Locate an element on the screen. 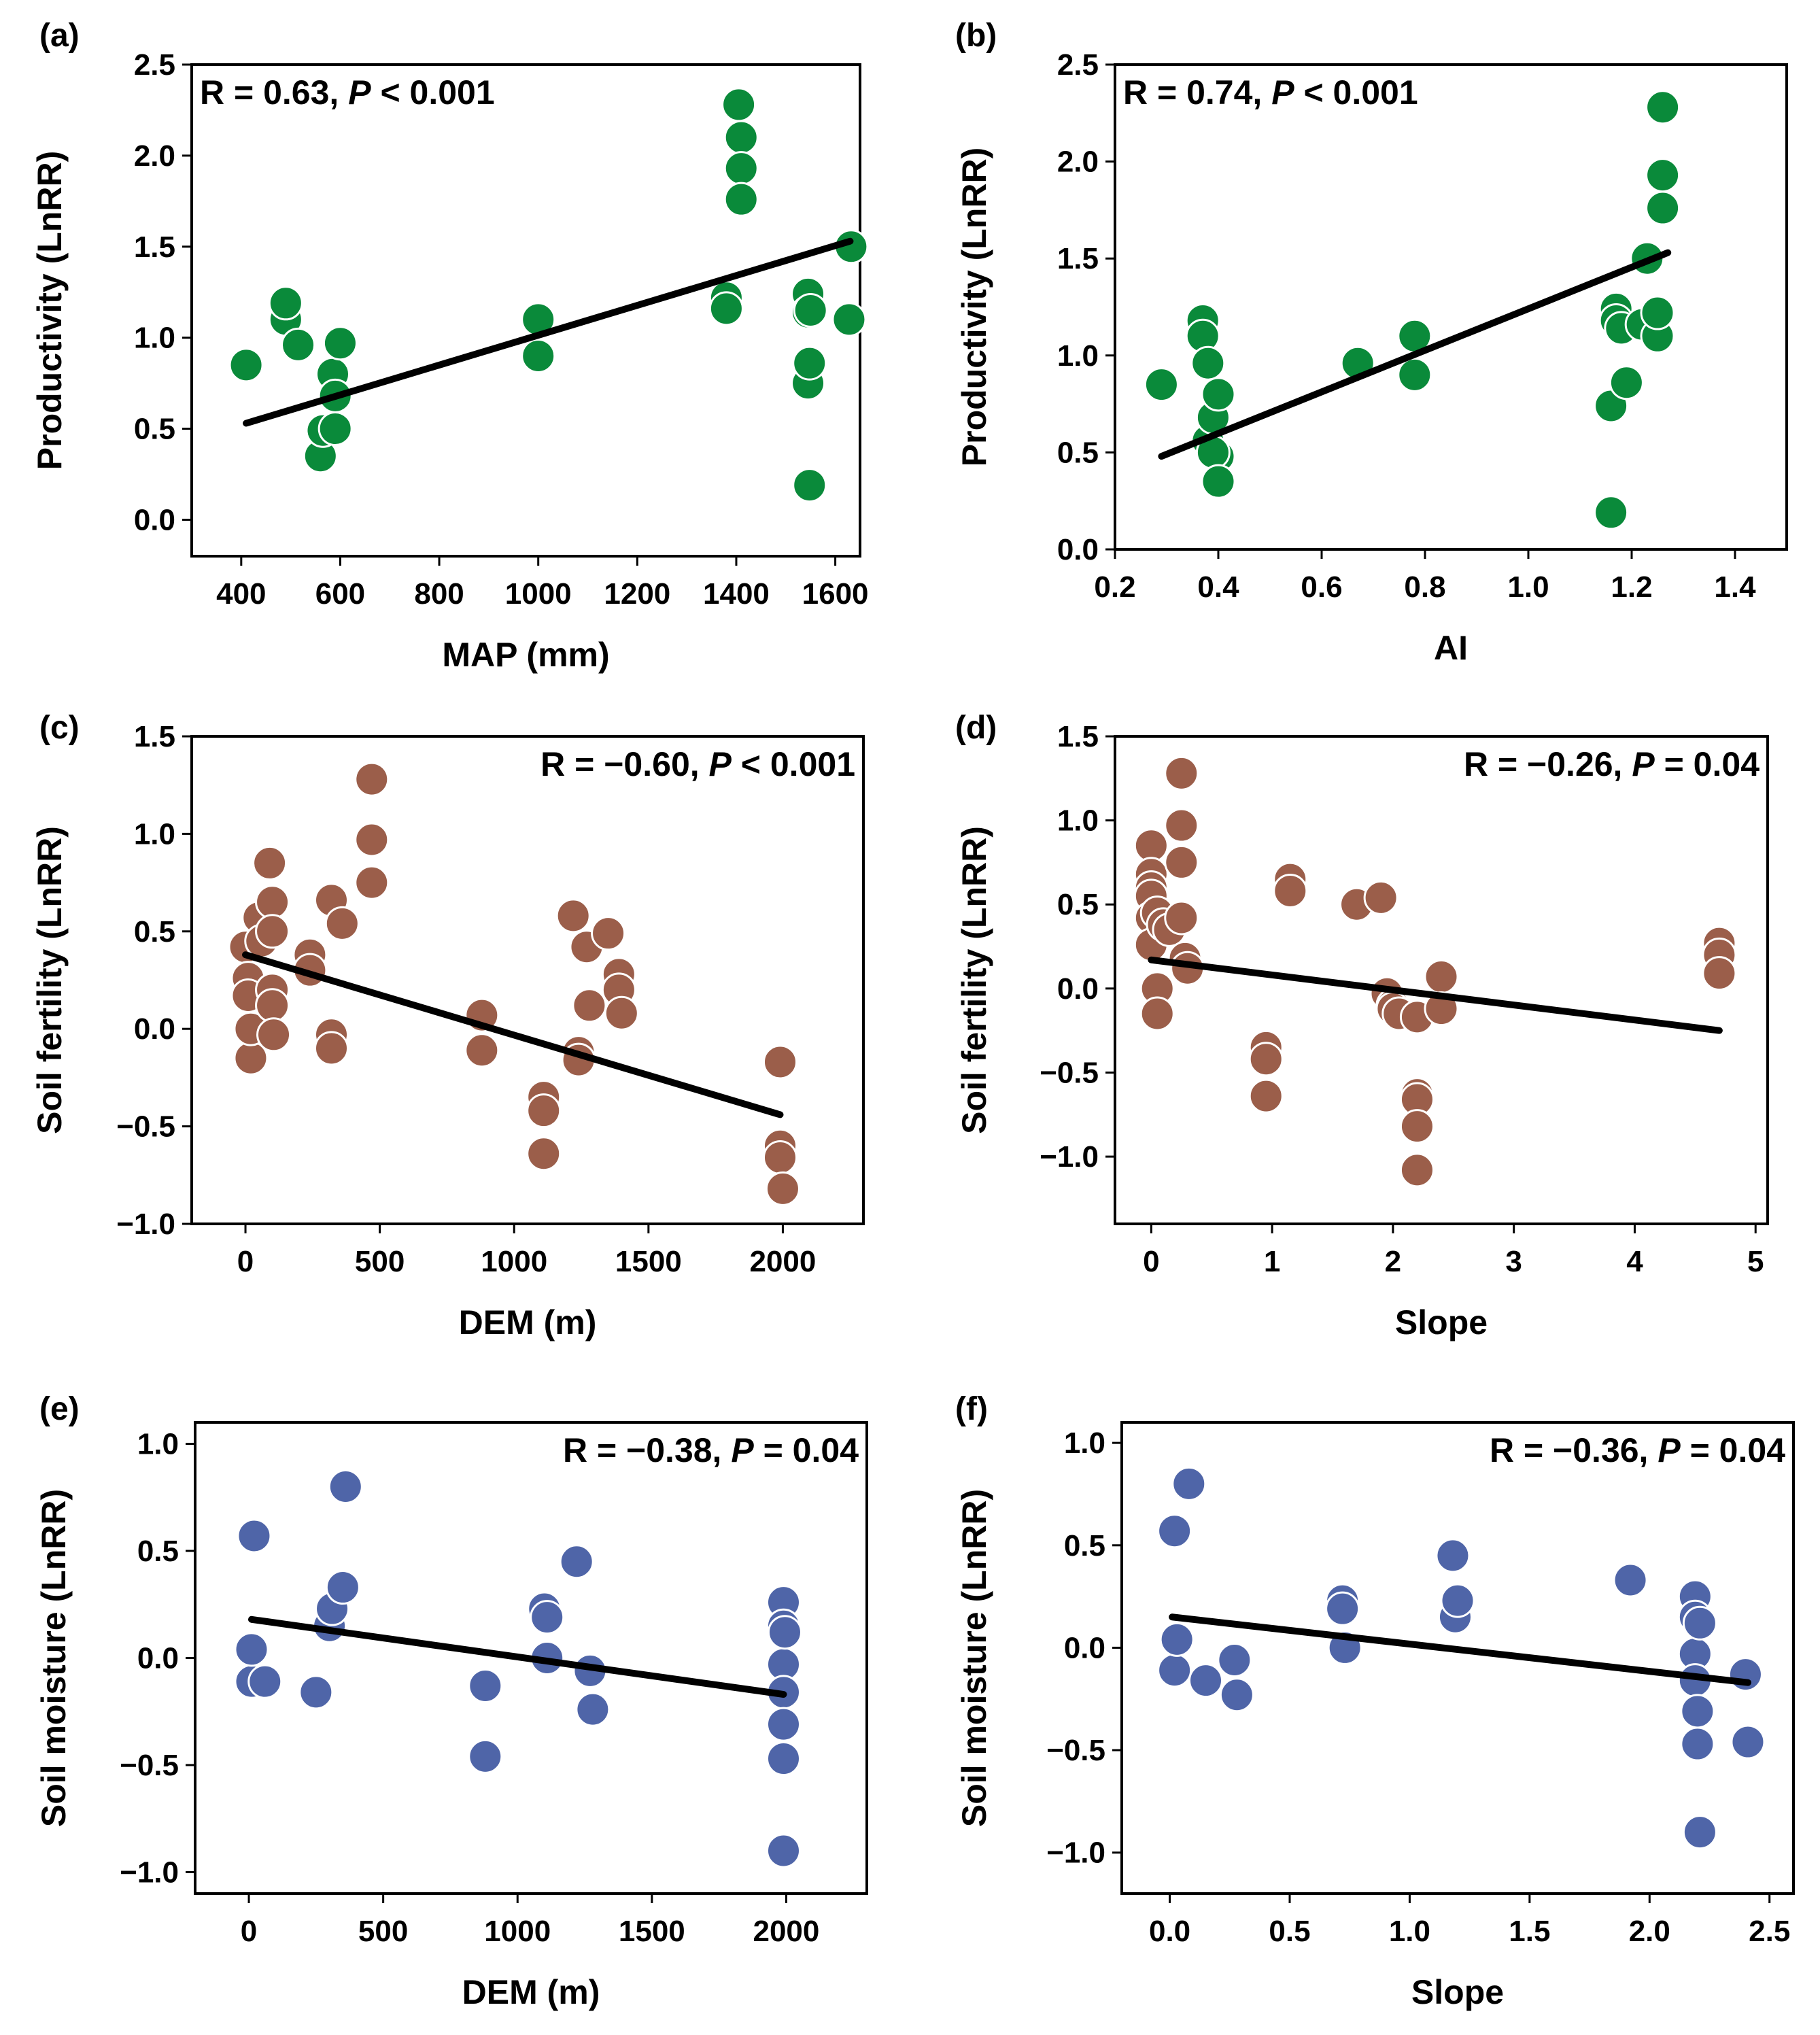 This screenshot has width=1820, height=2035. plot-frame is located at coordinates (1441, 980).